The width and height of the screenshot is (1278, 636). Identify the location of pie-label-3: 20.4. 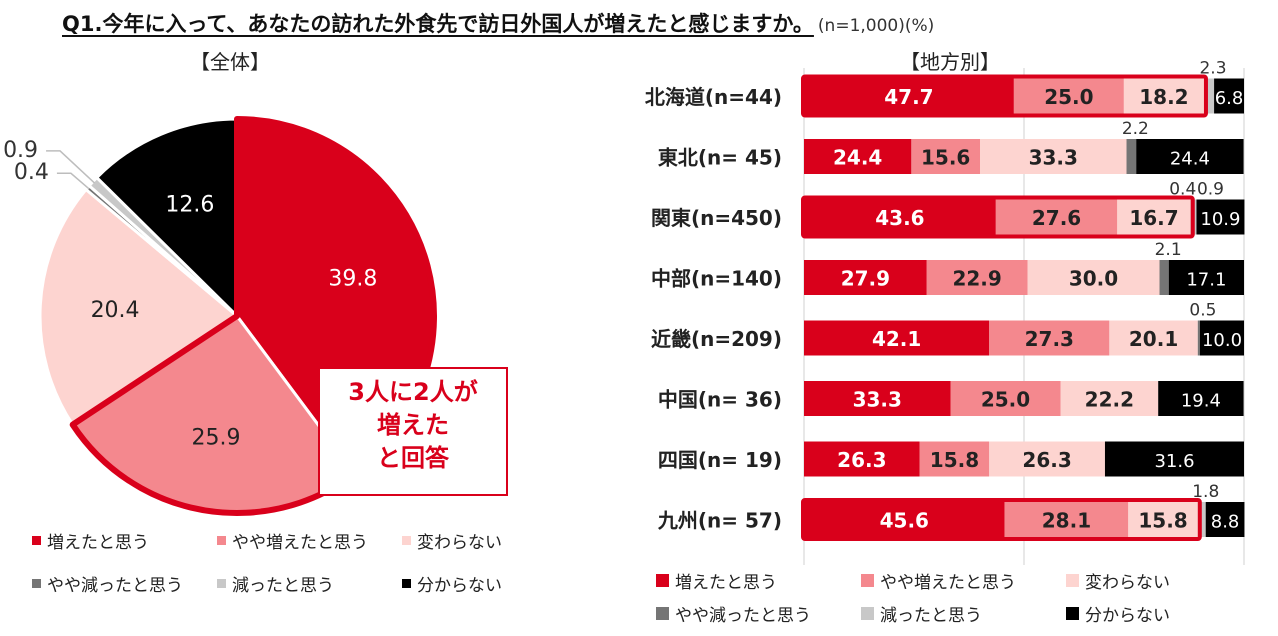
(115, 310).